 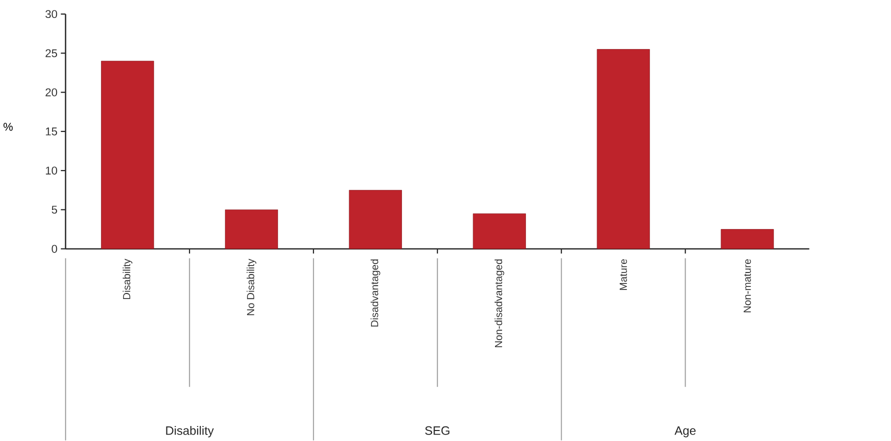 I want to click on y-tick-label: 15, so click(x=52, y=132).